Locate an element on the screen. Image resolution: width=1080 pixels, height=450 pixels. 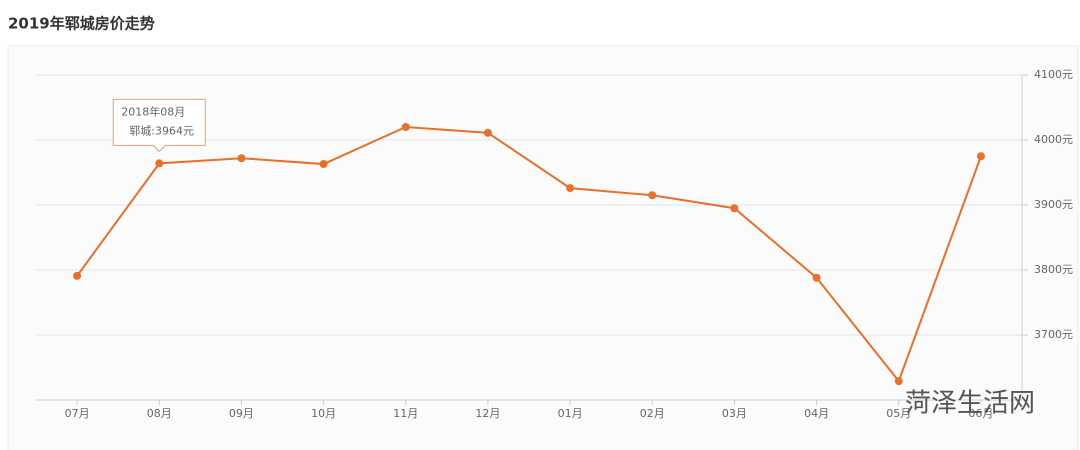
x-tick-label: 09月 is located at coordinates (241, 413).